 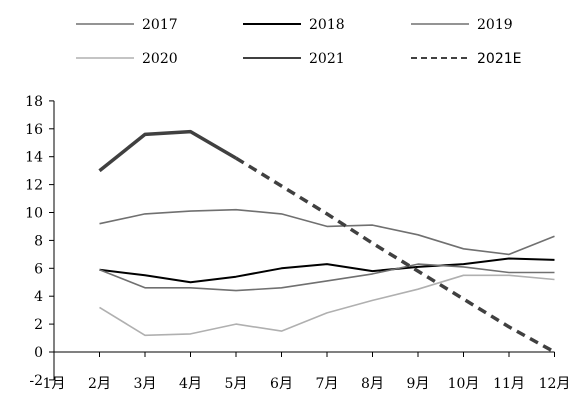 What do you see at coordinates (145, 384) in the screenshot?
I see `x-tick-label: 3月` at bounding box center [145, 384].